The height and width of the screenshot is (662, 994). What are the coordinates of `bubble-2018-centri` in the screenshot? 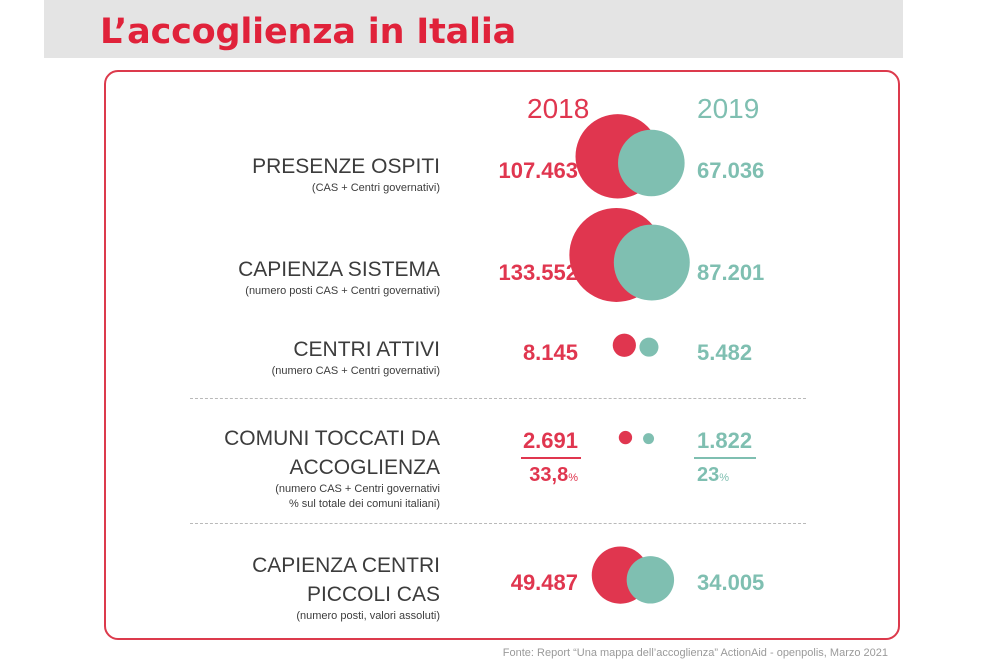 It's located at (624, 345).